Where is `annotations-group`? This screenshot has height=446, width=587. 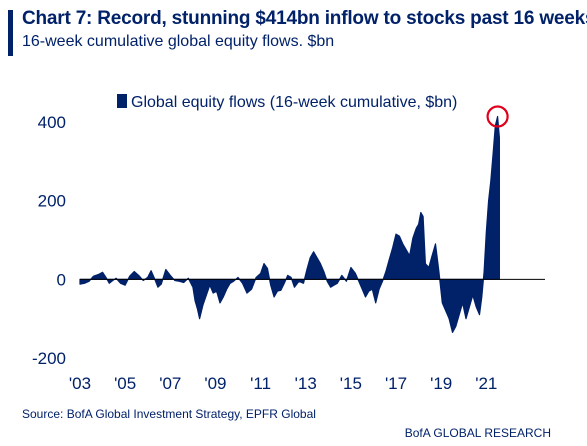 annotations-group is located at coordinates (497, 116).